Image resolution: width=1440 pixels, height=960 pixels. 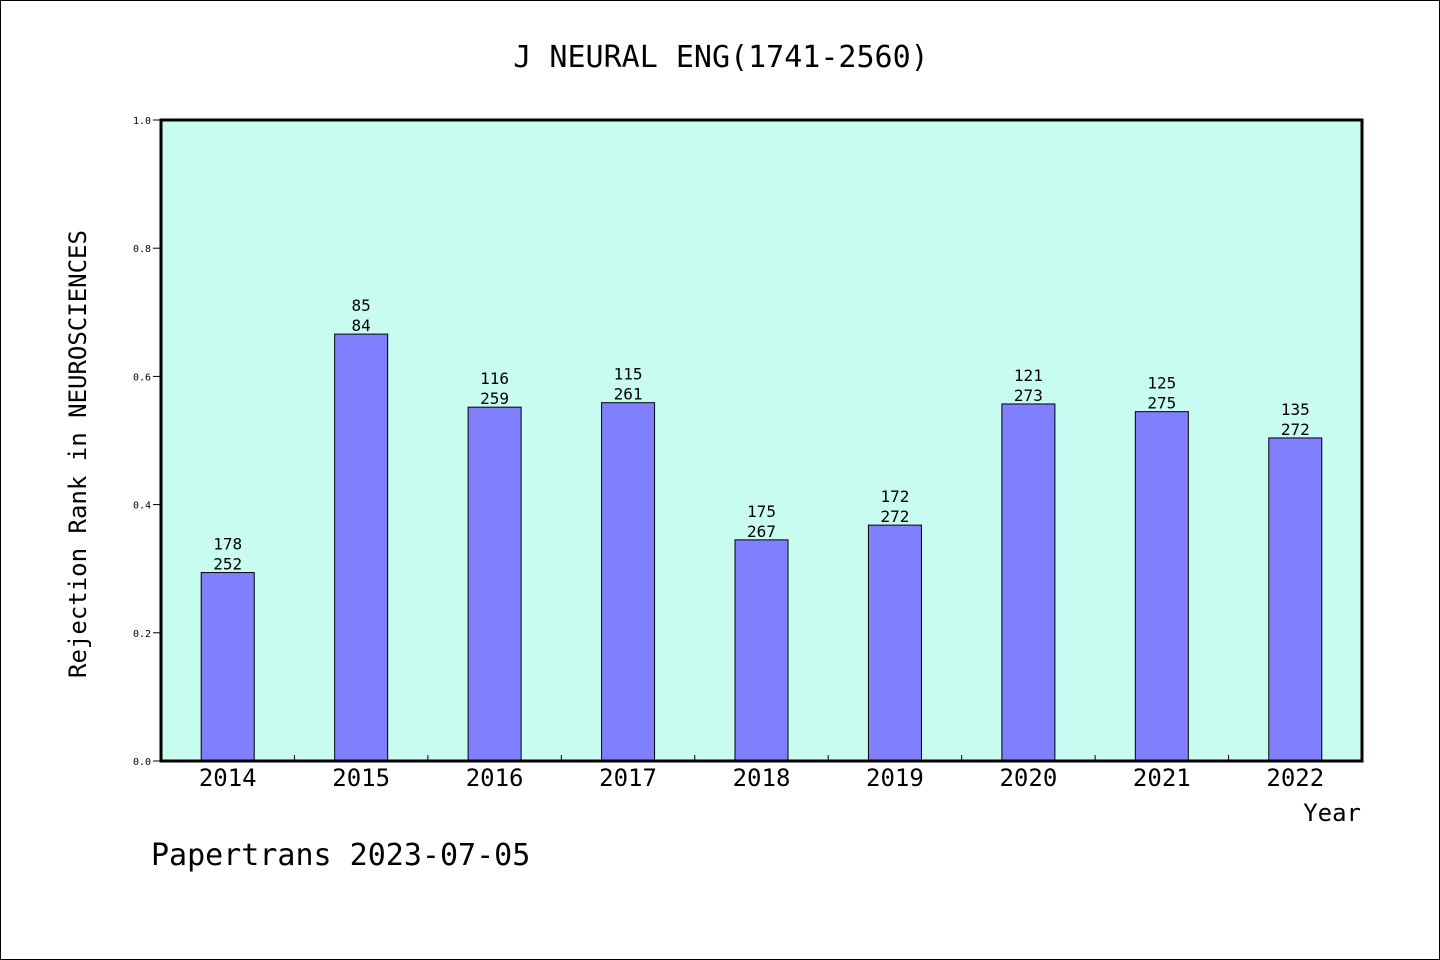 I want to click on bar-2022, so click(x=1295, y=599).